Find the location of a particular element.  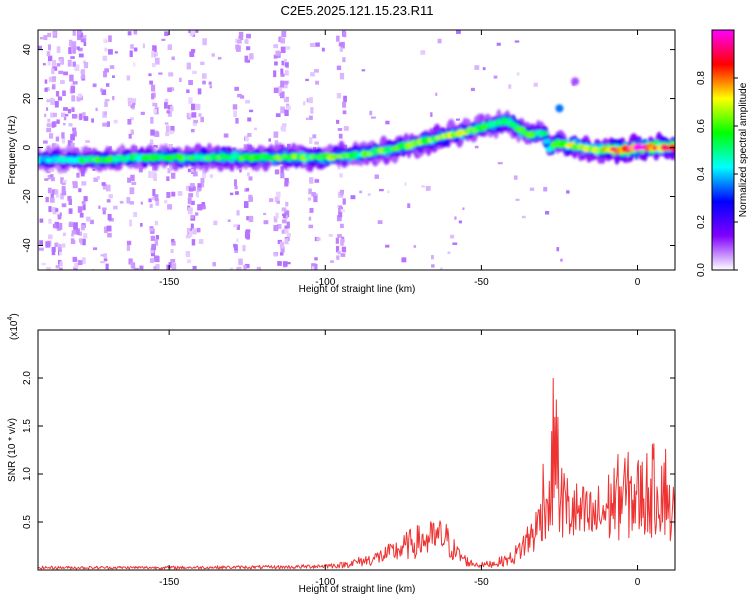

spectral-blob is located at coordinates (559, 108).